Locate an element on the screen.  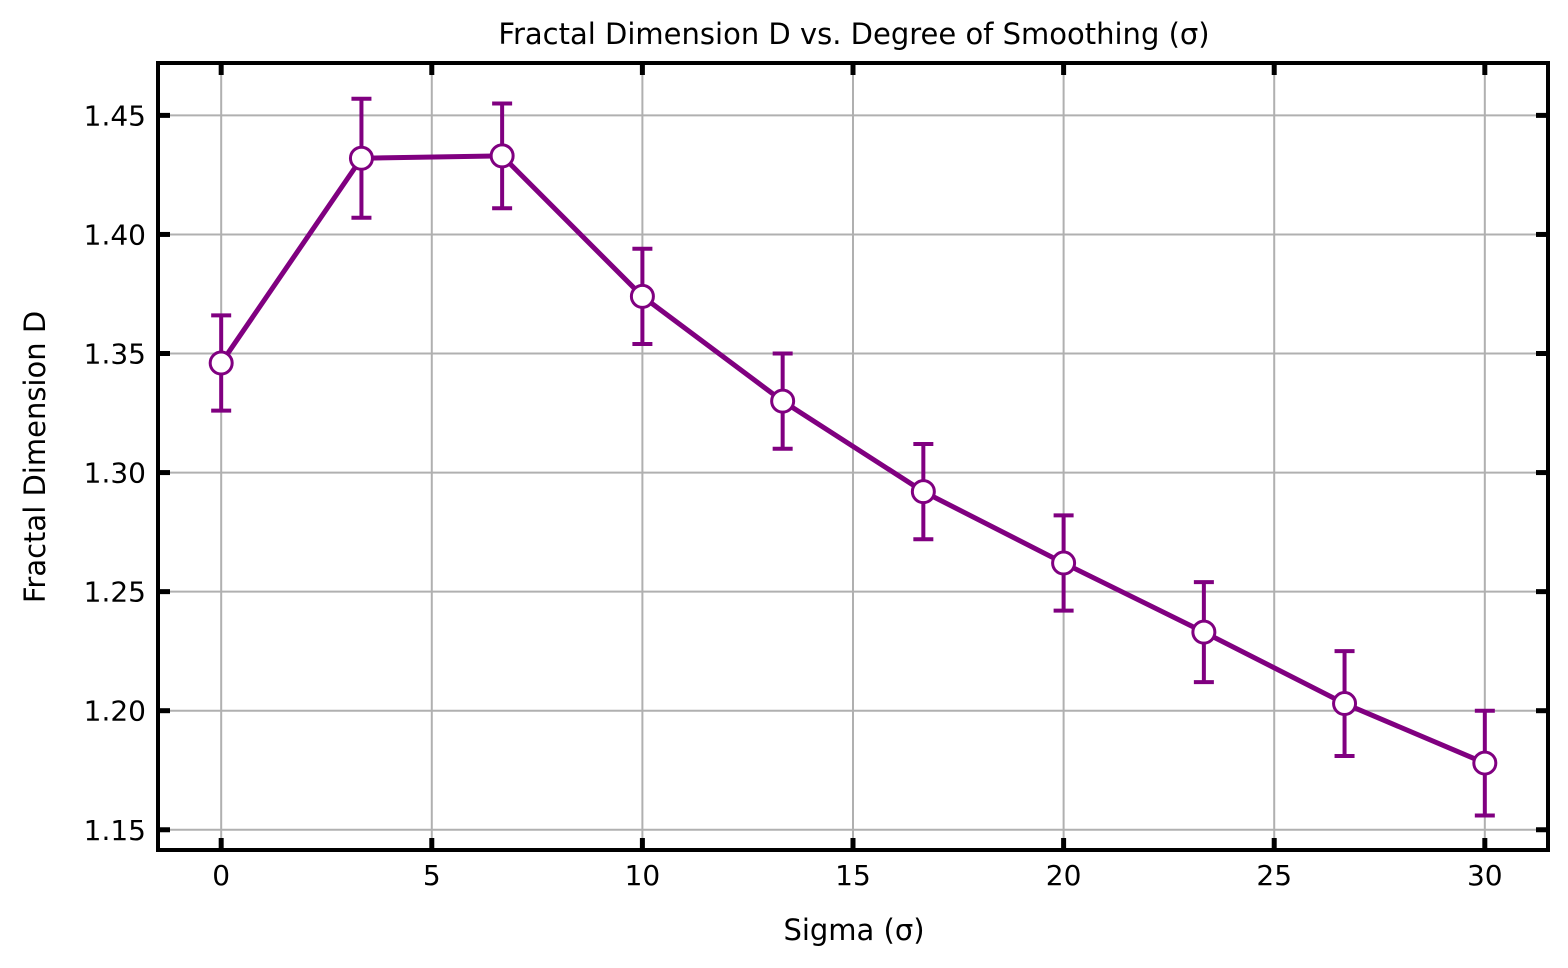
x-tick-label: 25 is located at coordinates (1274, 875).